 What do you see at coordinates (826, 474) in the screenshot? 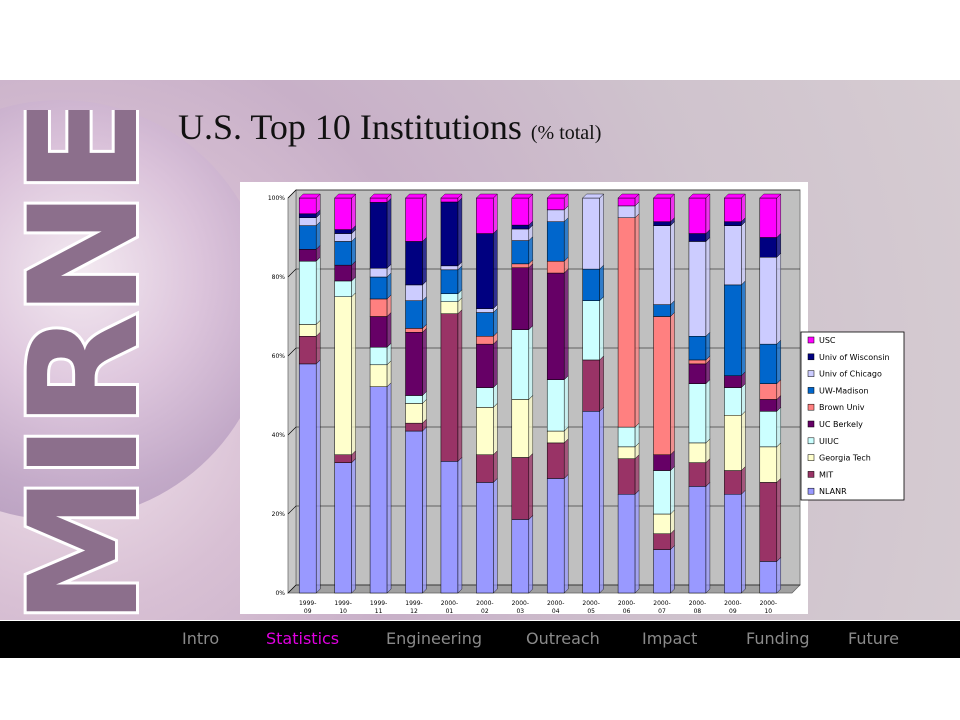
I see `legend-label: MIT` at bounding box center [826, 474].